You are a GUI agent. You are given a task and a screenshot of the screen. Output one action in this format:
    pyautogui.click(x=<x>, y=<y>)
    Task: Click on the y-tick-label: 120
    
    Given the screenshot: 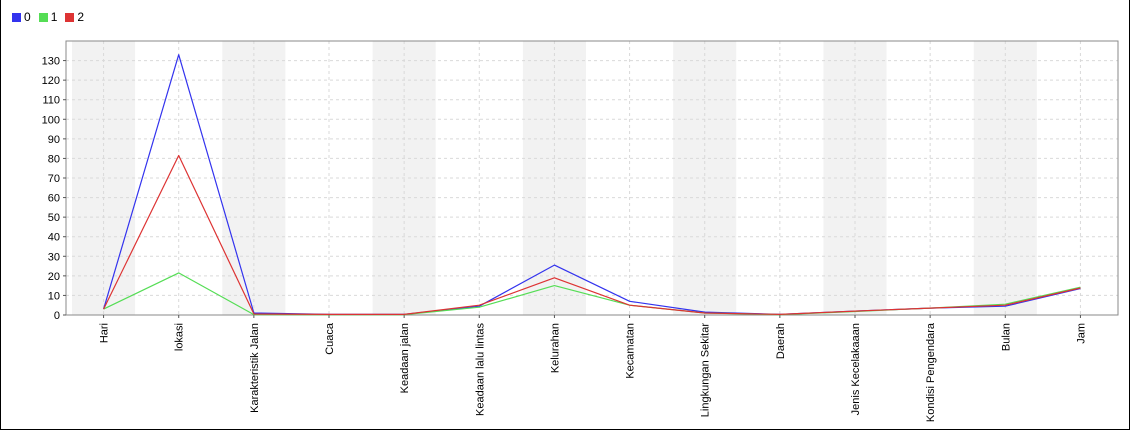 What is the action you would take?
    pyautogui.click(x=51, y=81)
    